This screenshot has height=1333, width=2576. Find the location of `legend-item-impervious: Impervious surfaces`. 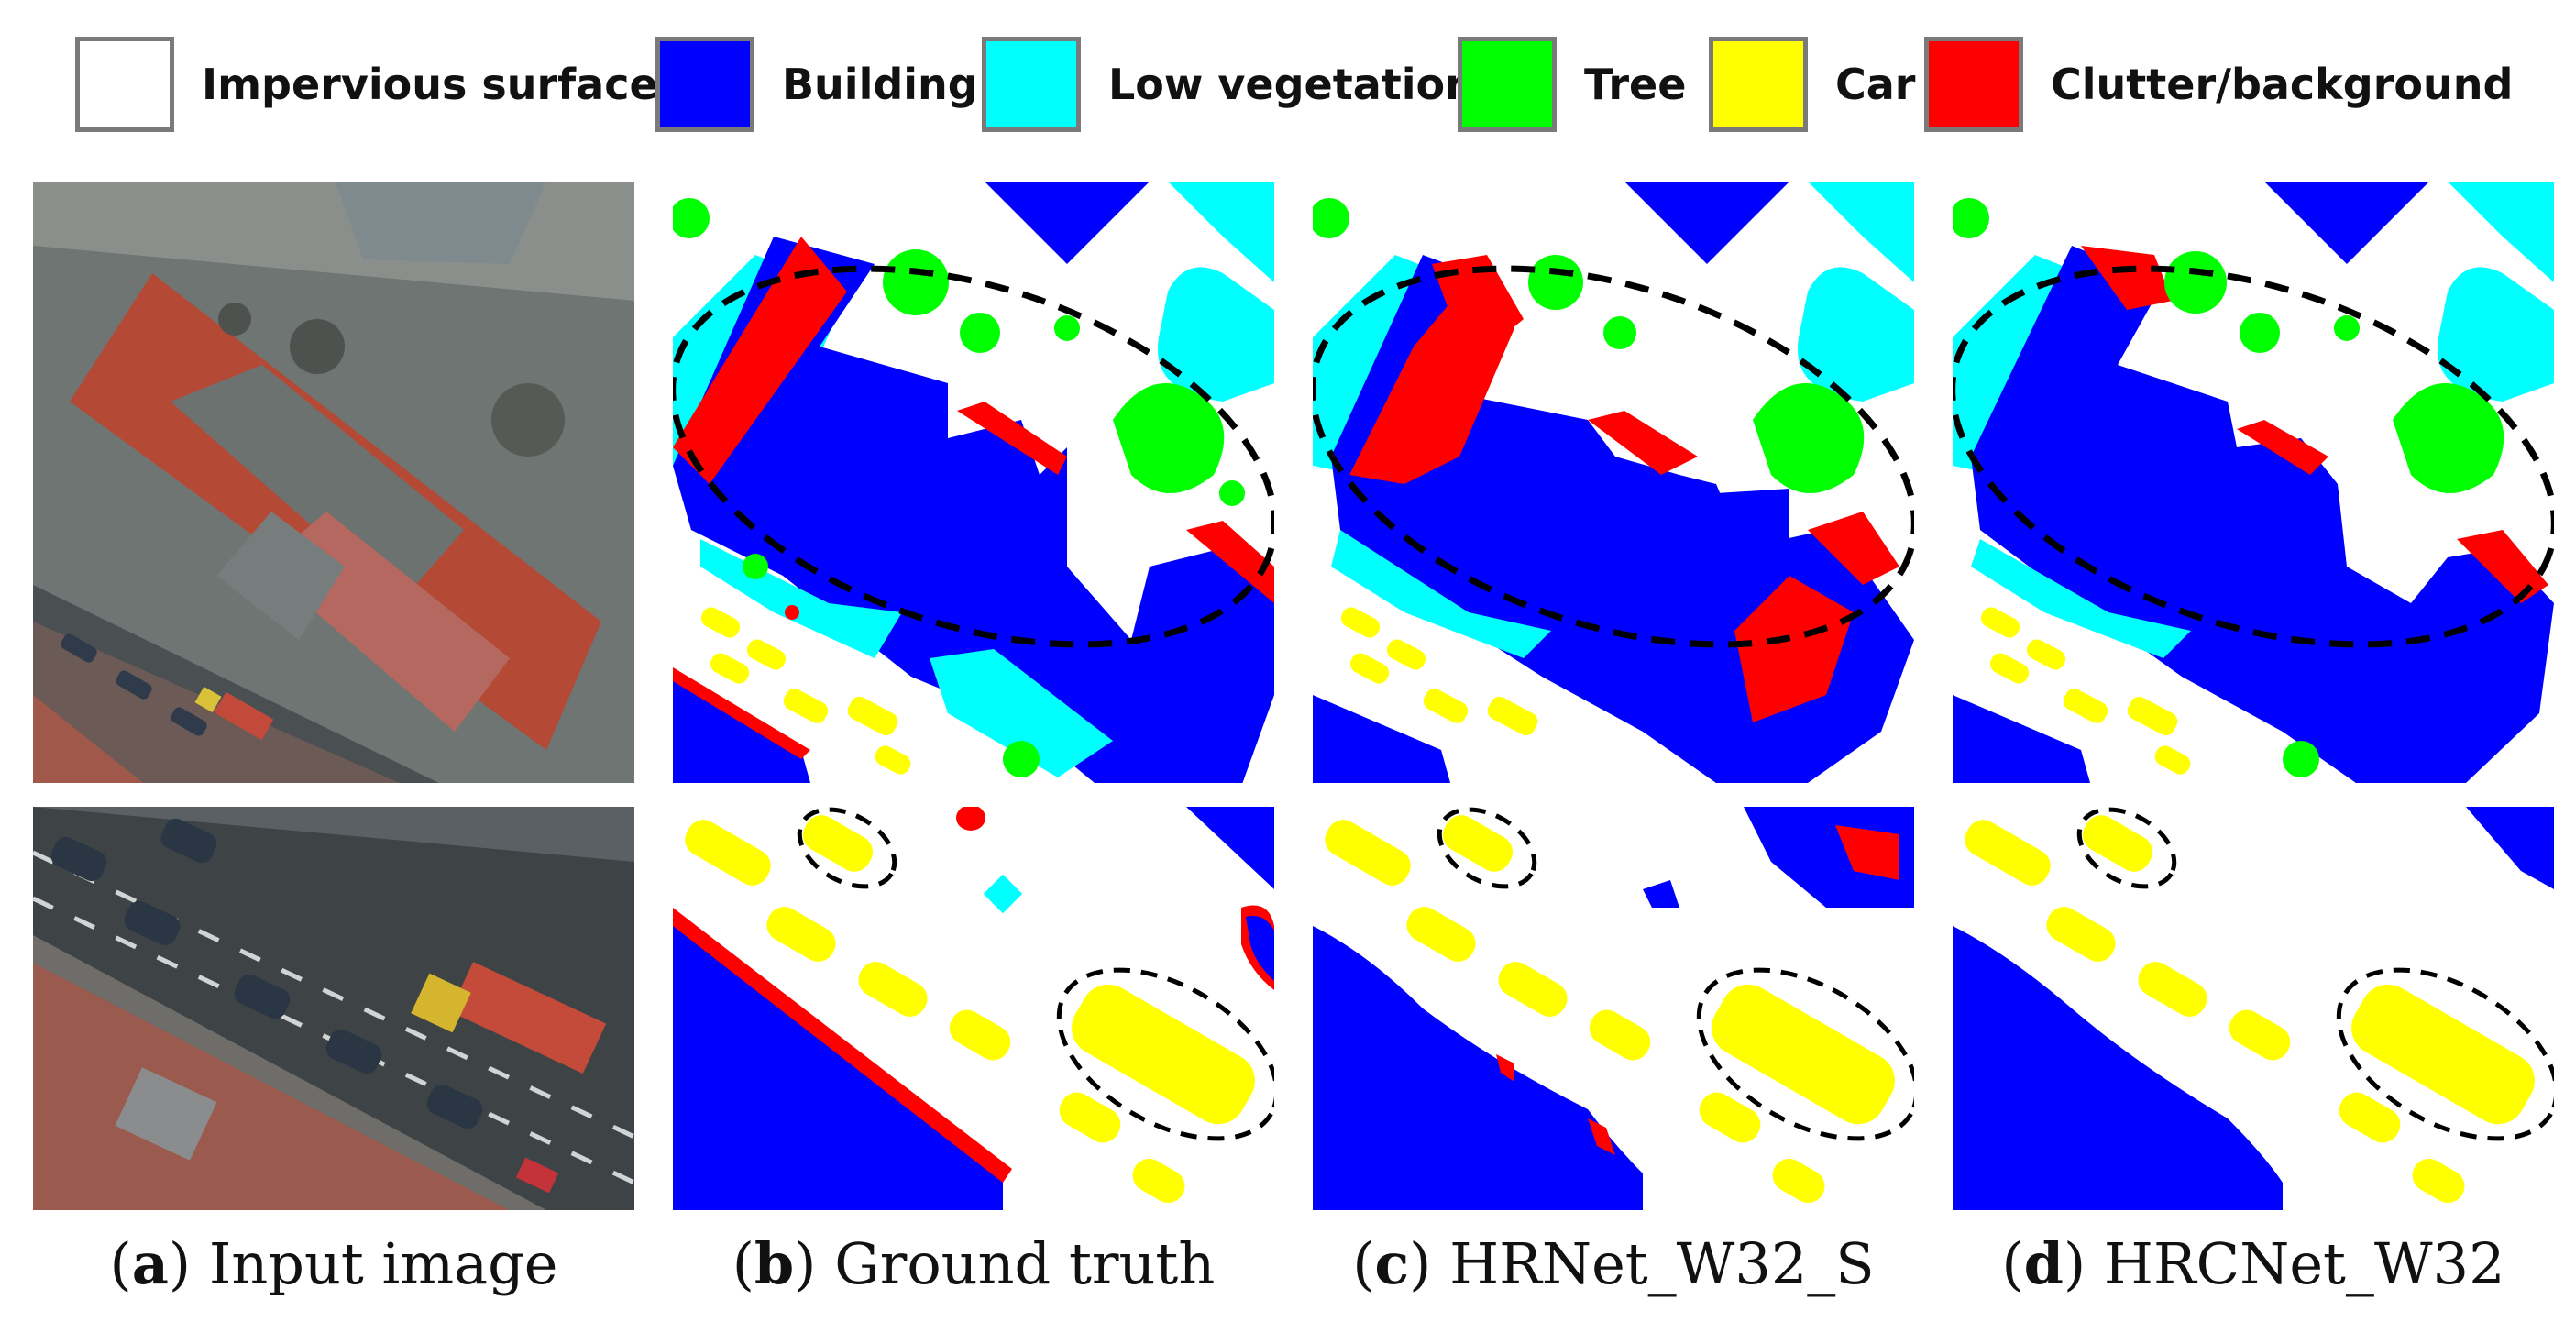

legend-item-impervious: Impervious surfaces is located at coordinates (379, 84).